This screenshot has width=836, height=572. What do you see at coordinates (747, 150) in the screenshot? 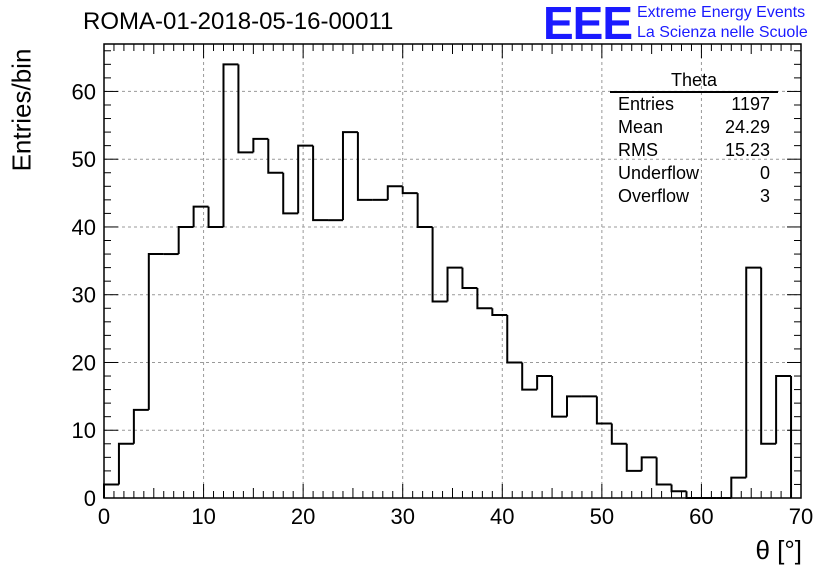
I see `stats-value: 15.23` at bounding box center [747, 150].